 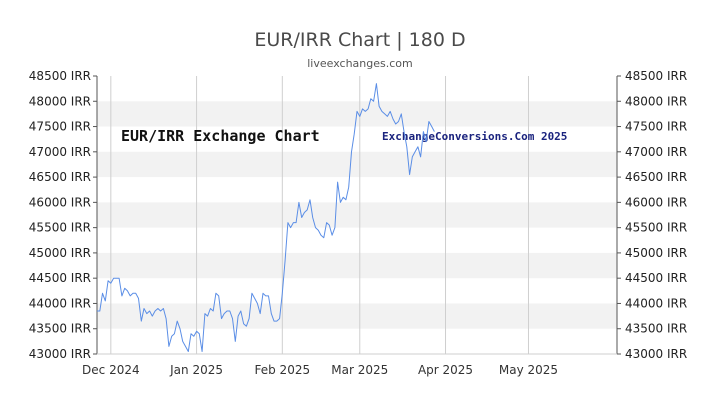 What do you see at coordinates (656, 101) in the screenshot?
I see `y-tick-label-right: 48000 IRR` at bounding box center [656, 101].